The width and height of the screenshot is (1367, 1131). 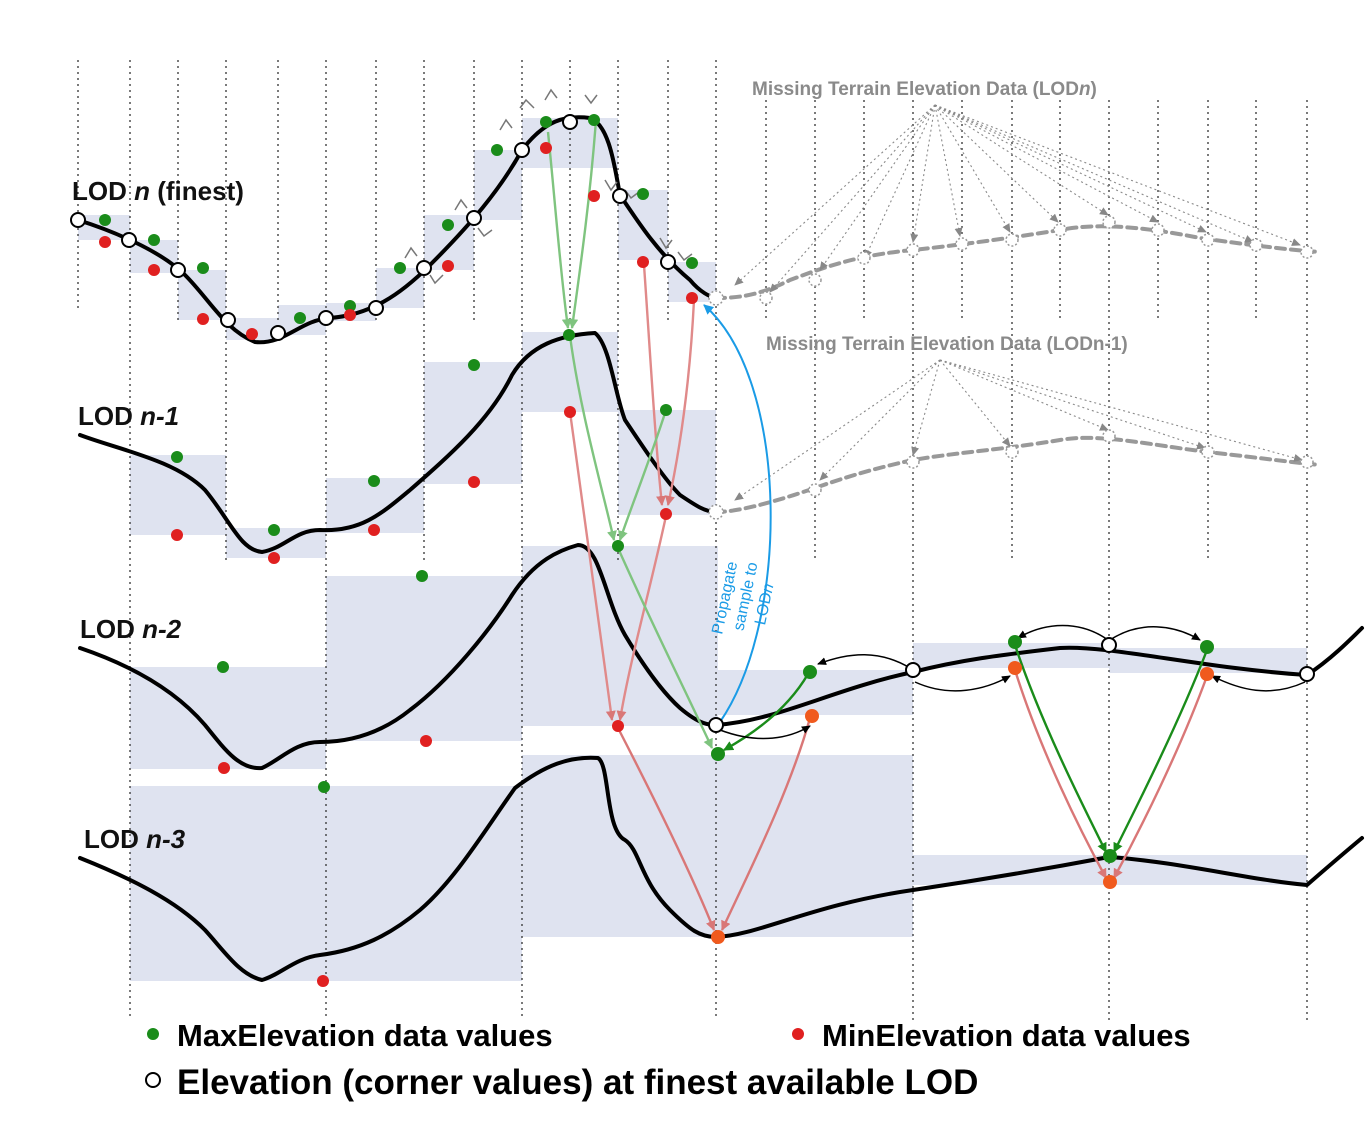 I want to click on legend-max-marker, so click(x=153, y=1034).